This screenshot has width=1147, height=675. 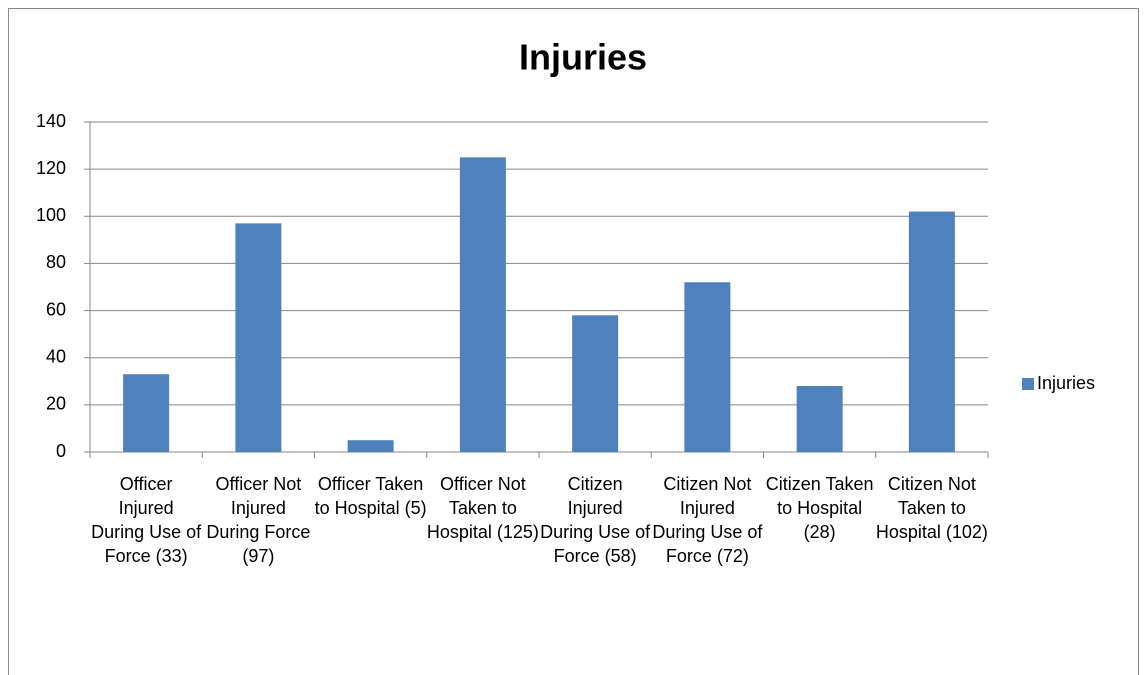 What do you see at coordinates (56, 309) in the screenshot?
I see `y-tick-label: 60` at bounding box center [56, 309].